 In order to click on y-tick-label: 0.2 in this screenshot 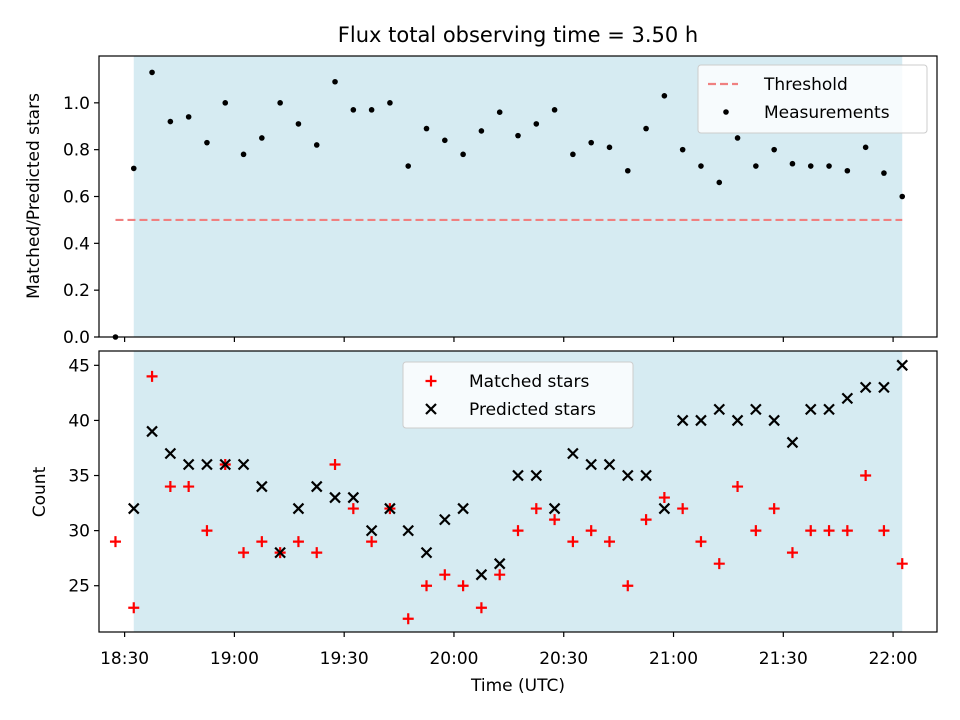, I will do `click(76, 291)`.